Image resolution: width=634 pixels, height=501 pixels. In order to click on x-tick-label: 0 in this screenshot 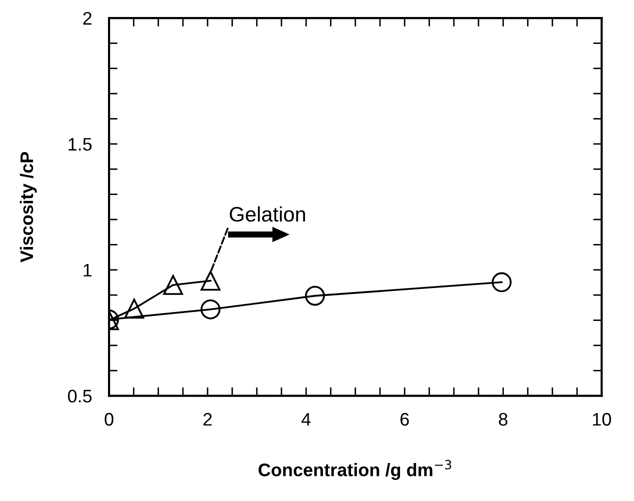, I will do `click(109, 419)`.